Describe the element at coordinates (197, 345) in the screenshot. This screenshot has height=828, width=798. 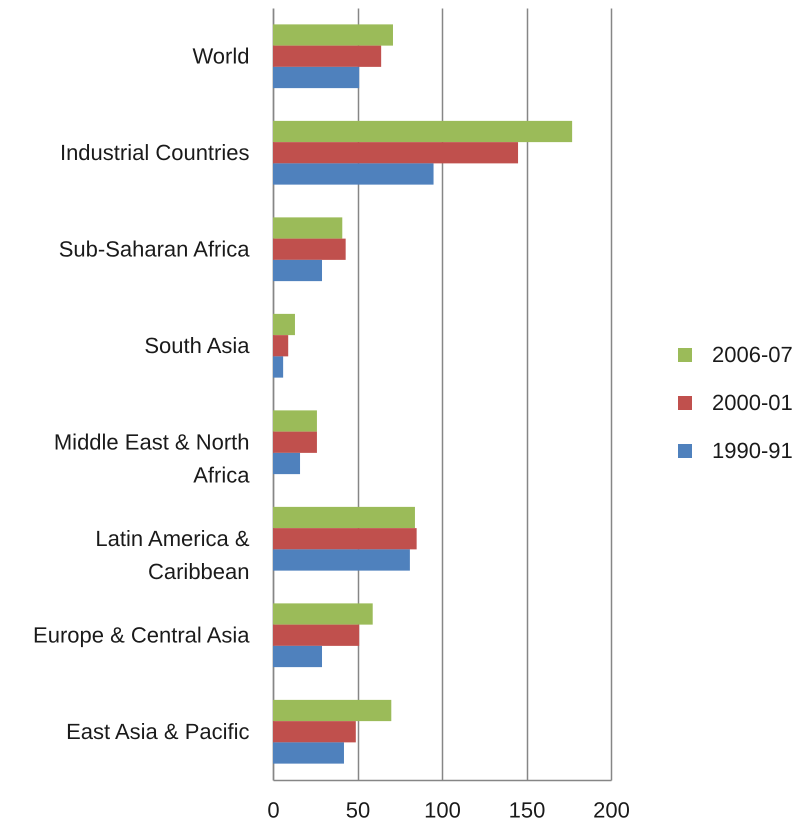
I see `y-tick-label: South Asia` at that location.